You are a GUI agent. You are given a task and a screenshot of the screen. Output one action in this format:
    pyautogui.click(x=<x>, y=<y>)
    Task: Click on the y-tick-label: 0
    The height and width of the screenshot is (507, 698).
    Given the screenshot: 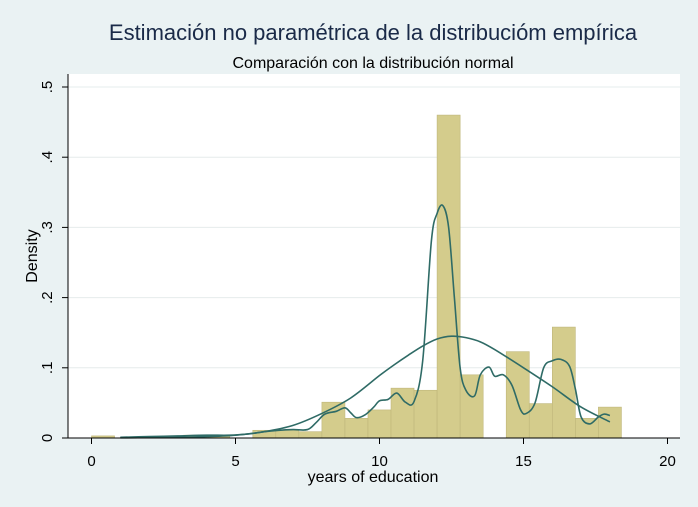 What is the action you would take?
    pyautogui.click(x=47, y=438)
    